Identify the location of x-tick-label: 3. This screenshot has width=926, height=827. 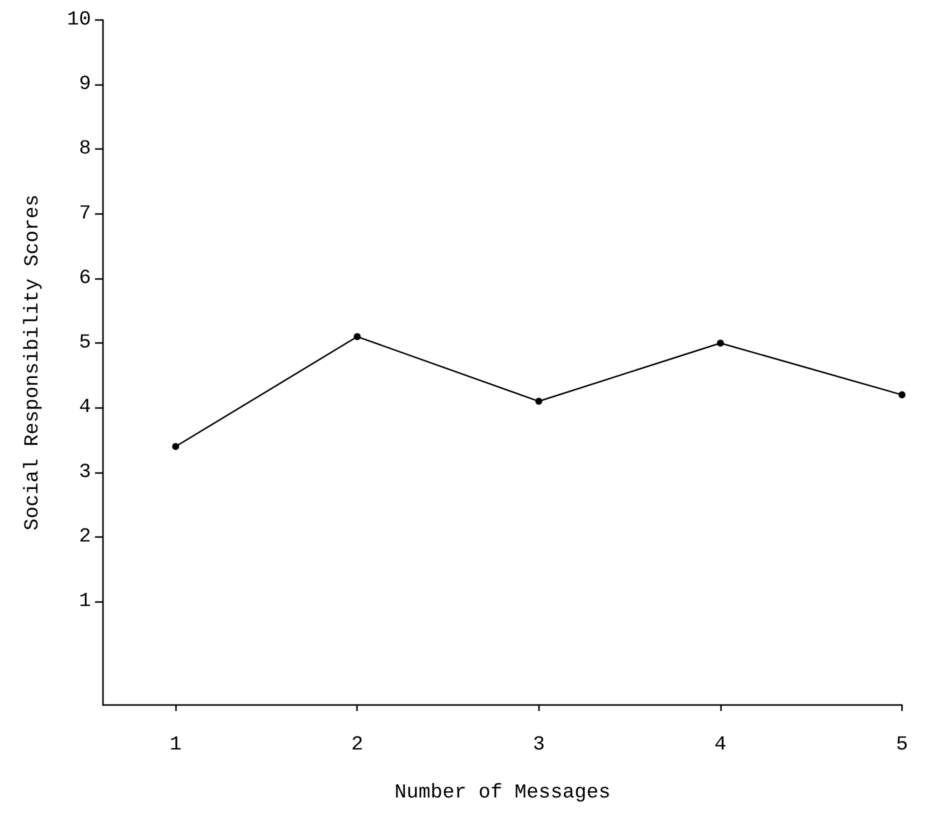
(538, 745).